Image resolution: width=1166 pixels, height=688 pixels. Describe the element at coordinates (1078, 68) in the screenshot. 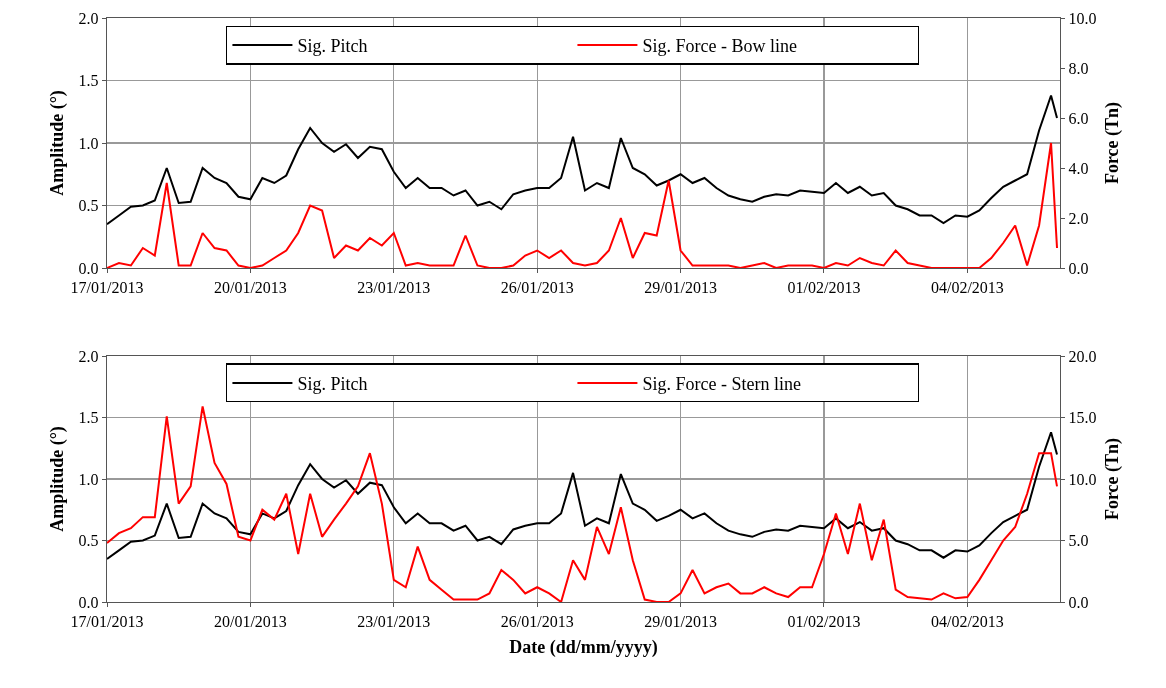

I see `y2-tick-label: 8.0` at that location.